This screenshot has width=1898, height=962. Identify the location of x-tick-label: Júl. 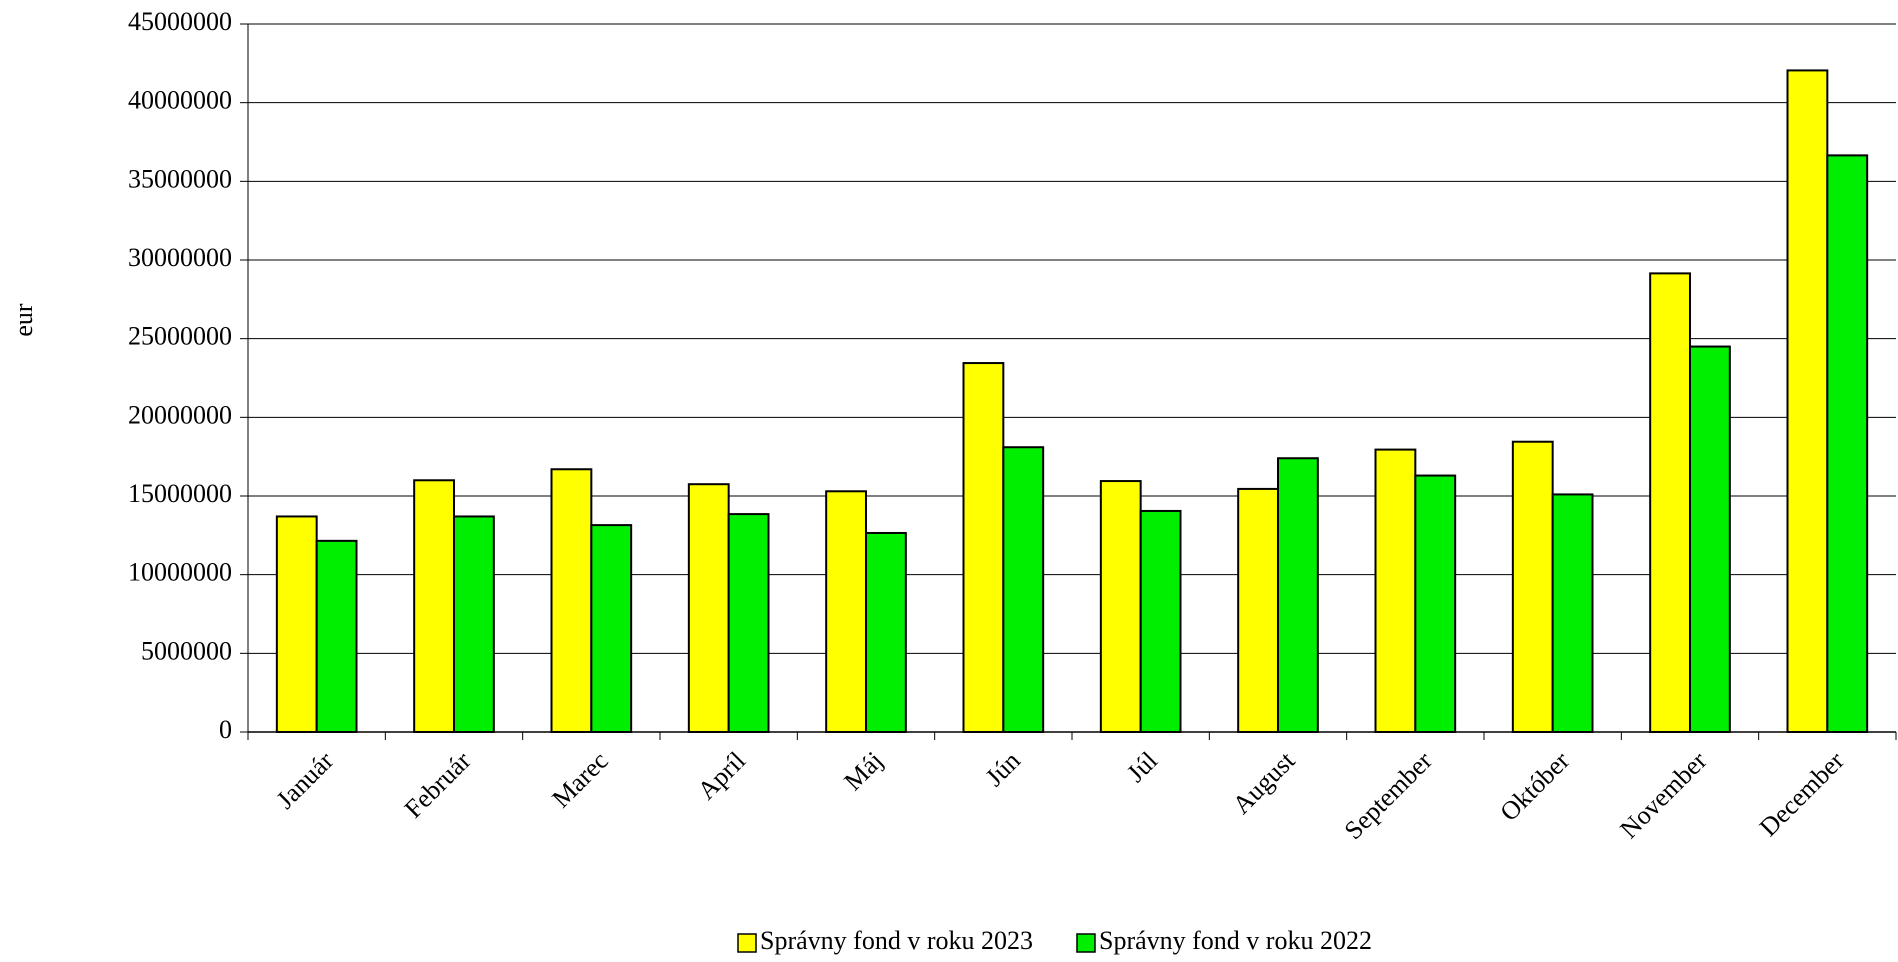
(1142, 767).